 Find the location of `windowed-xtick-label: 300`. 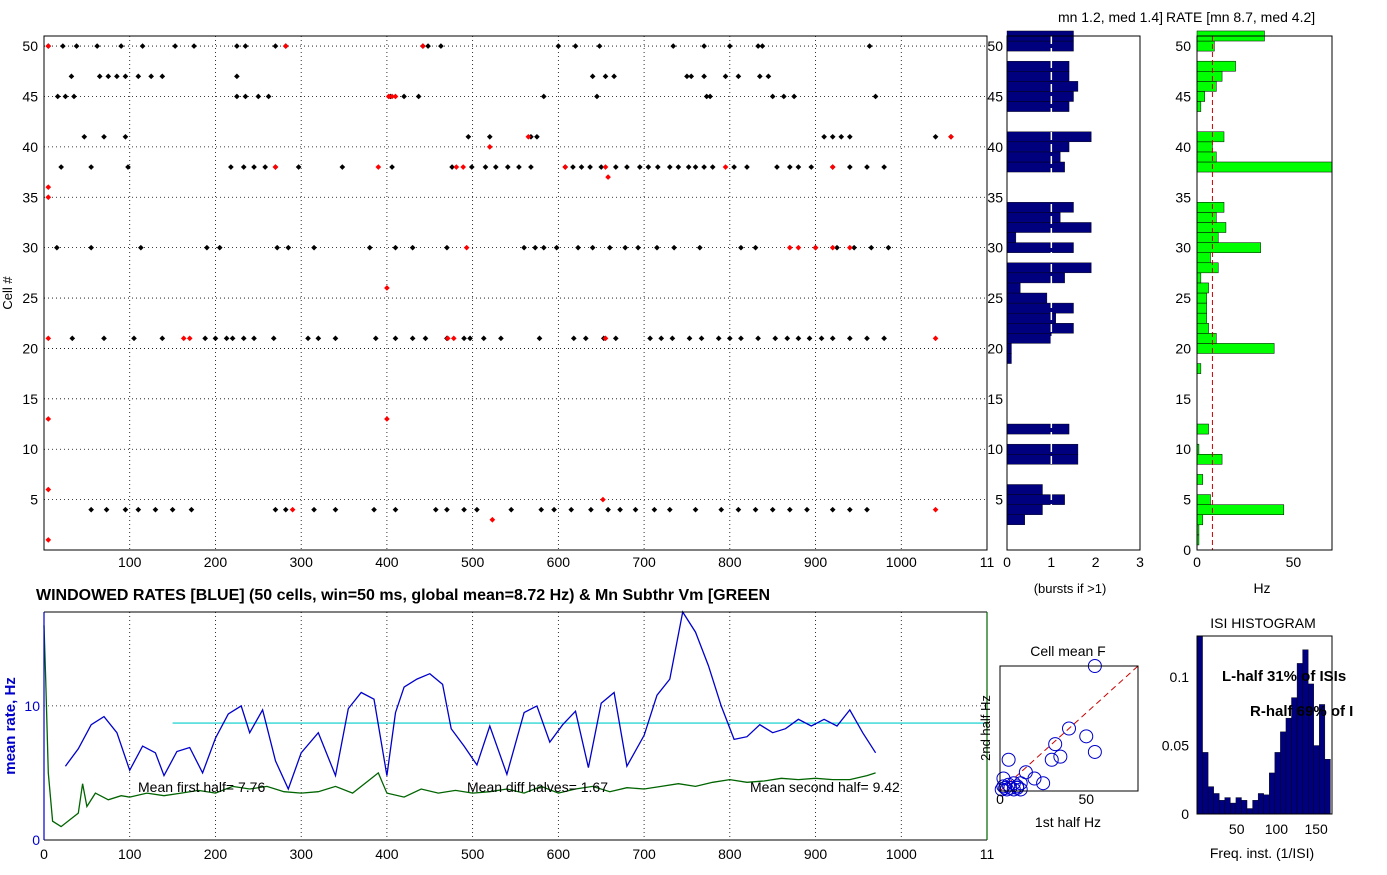

windowed-xtick-label: 300 is located at coordinates (302, 854).